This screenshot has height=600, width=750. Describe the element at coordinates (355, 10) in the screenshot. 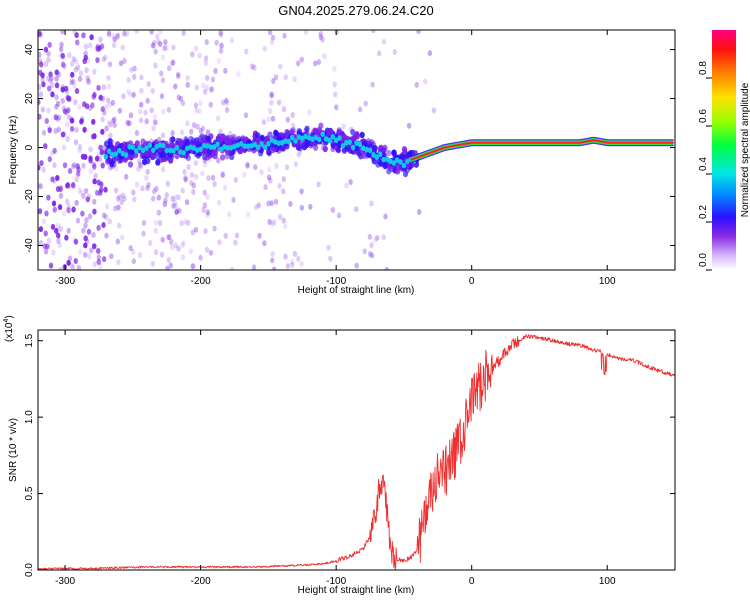

I see `chart-title: GN04.2025.279.06.24.C20` at that location.